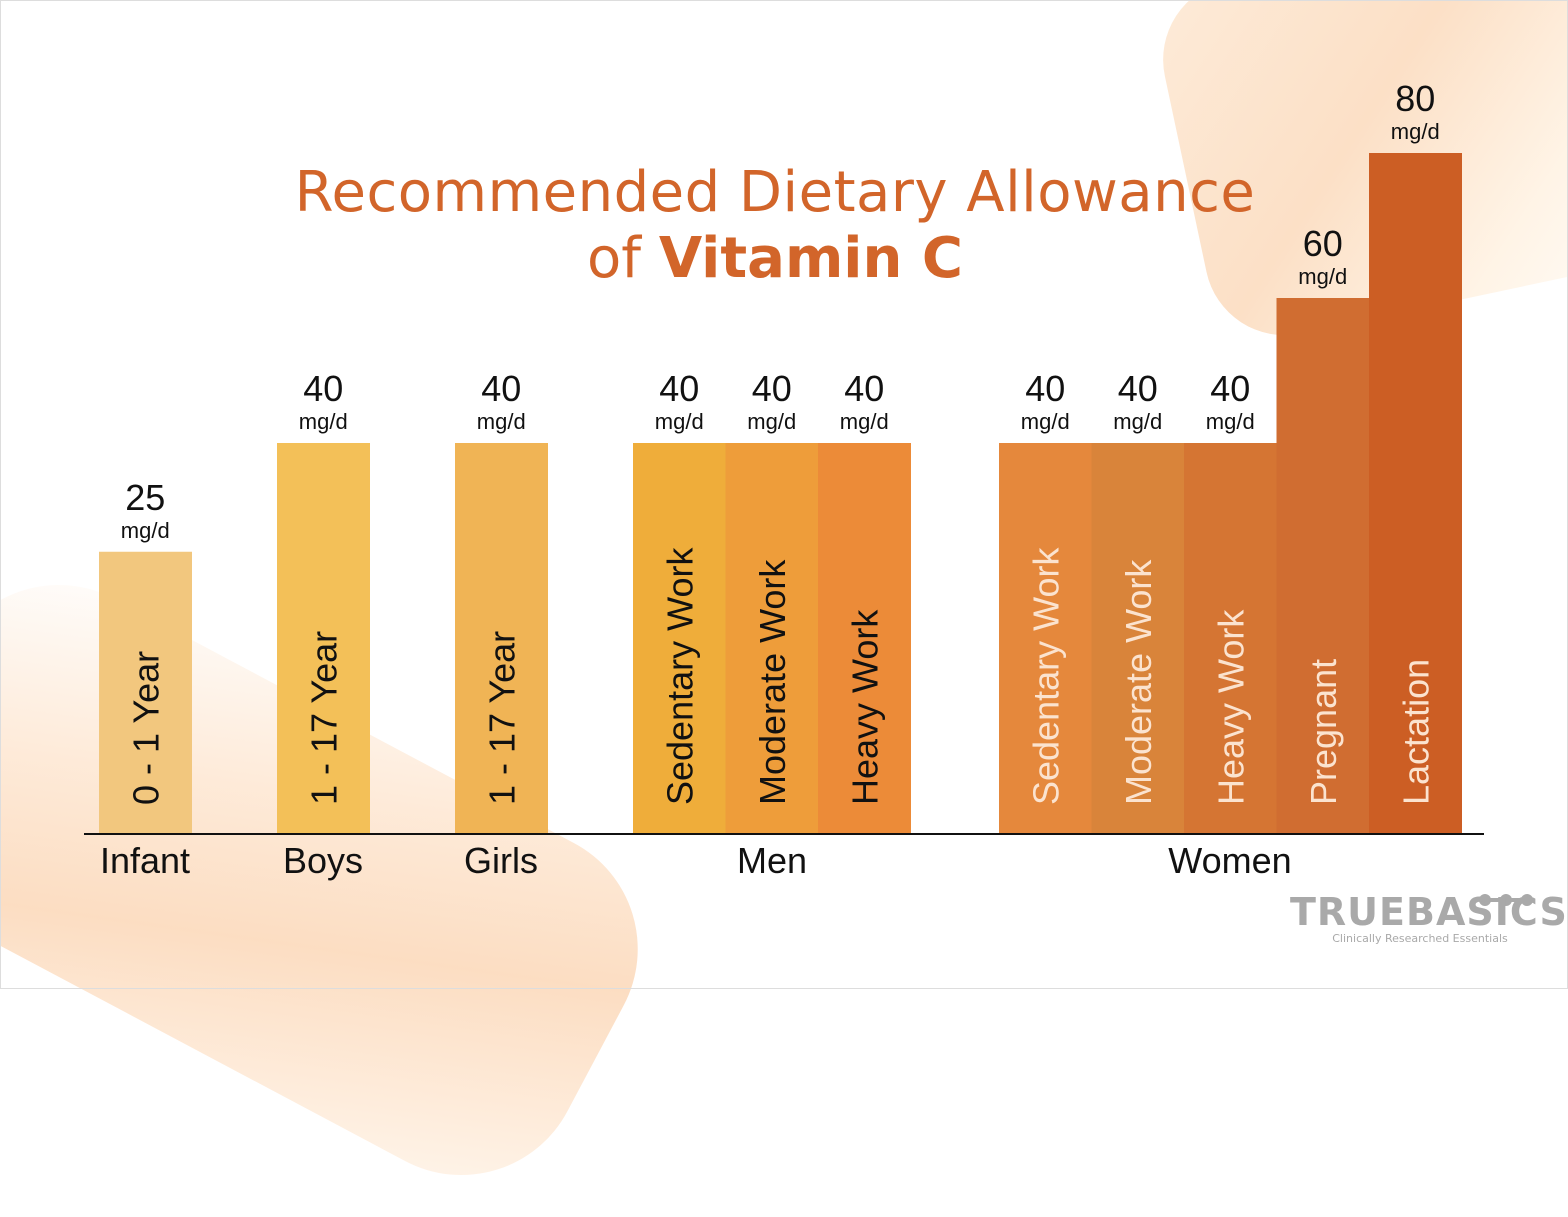 The width and height of the screenshot is (1568, 1217). Describe the element at coordinates (810, 258) in the screenshot. I see `title-bold: Vitamin C` at that location.